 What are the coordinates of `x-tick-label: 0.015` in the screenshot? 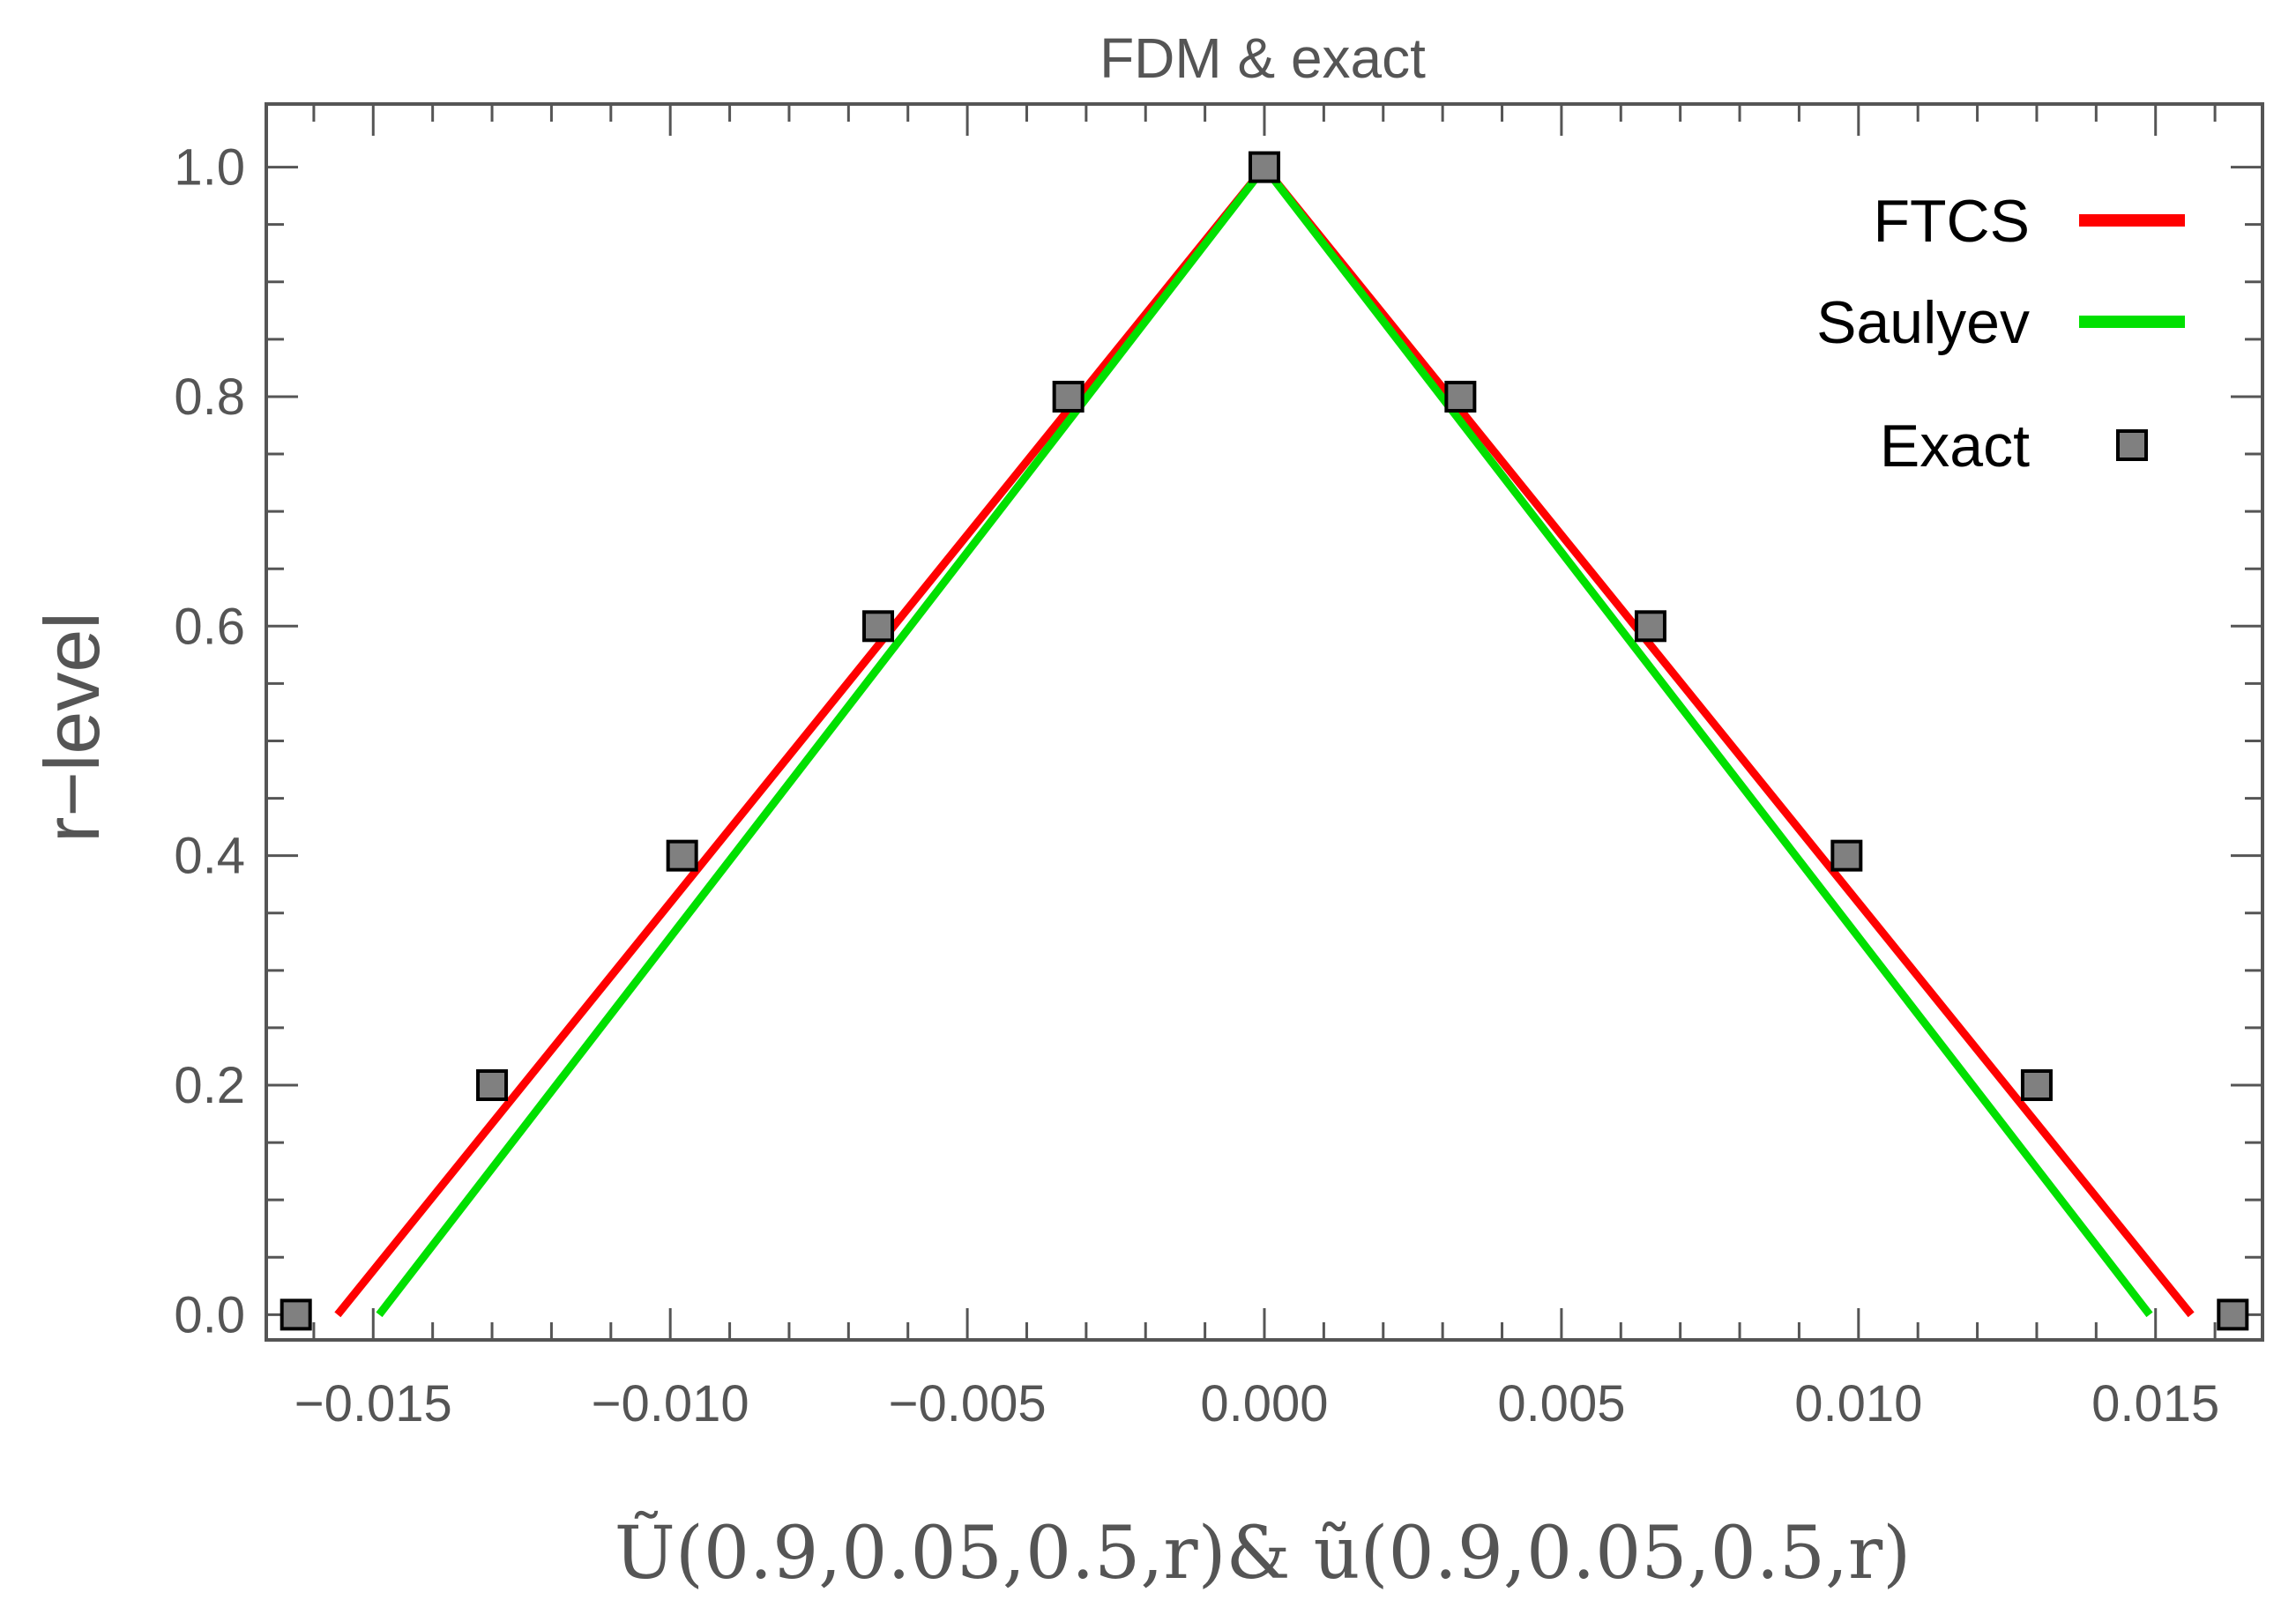 It's located at (2155, 1403).